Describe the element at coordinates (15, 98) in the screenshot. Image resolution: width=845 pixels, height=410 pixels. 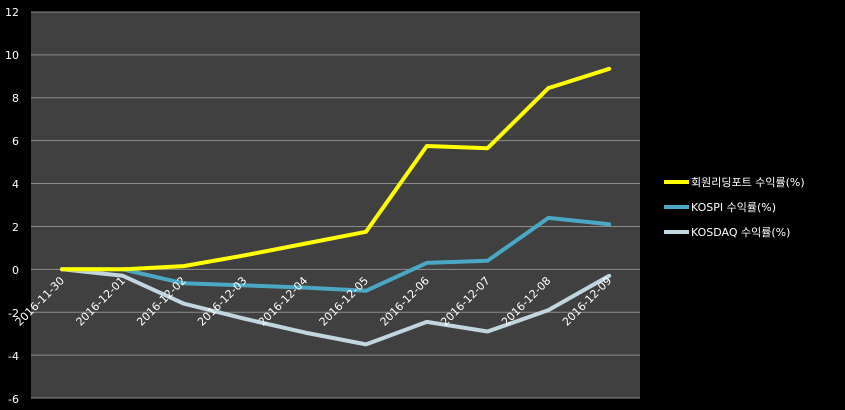
I see `y-tick-label: 8` at that location.